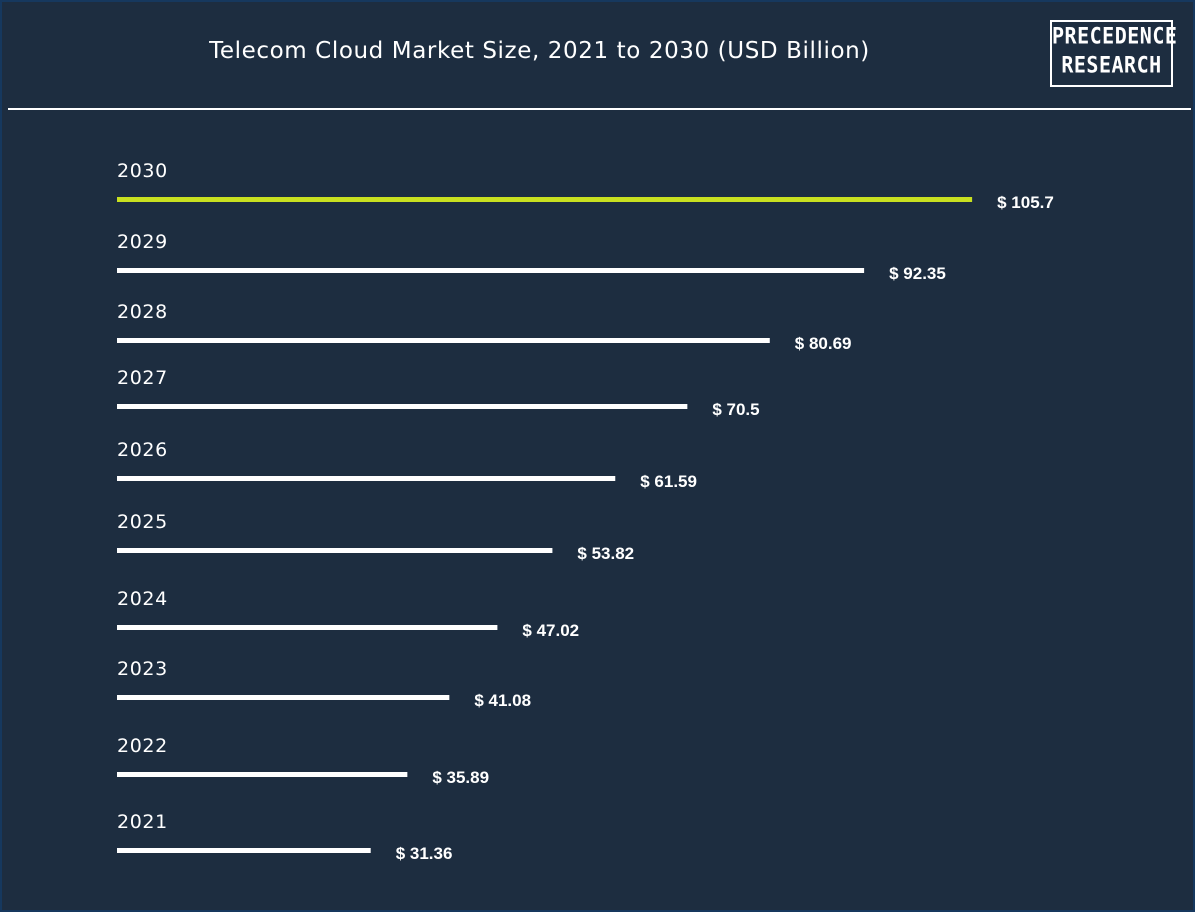 The width and height of the screenshot is (1195, 912). Describe the element at coordinates (244, 850) in the screenshot. I see `bar-2021` at that location.